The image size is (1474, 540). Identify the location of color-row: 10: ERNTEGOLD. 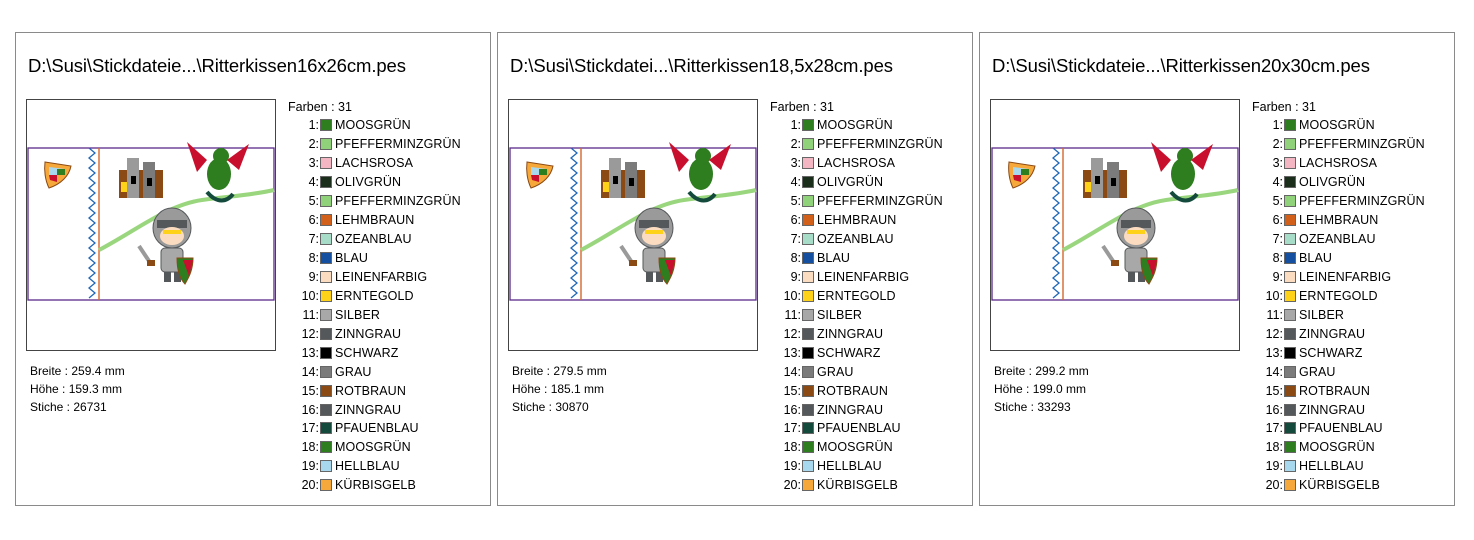
(856, 295).